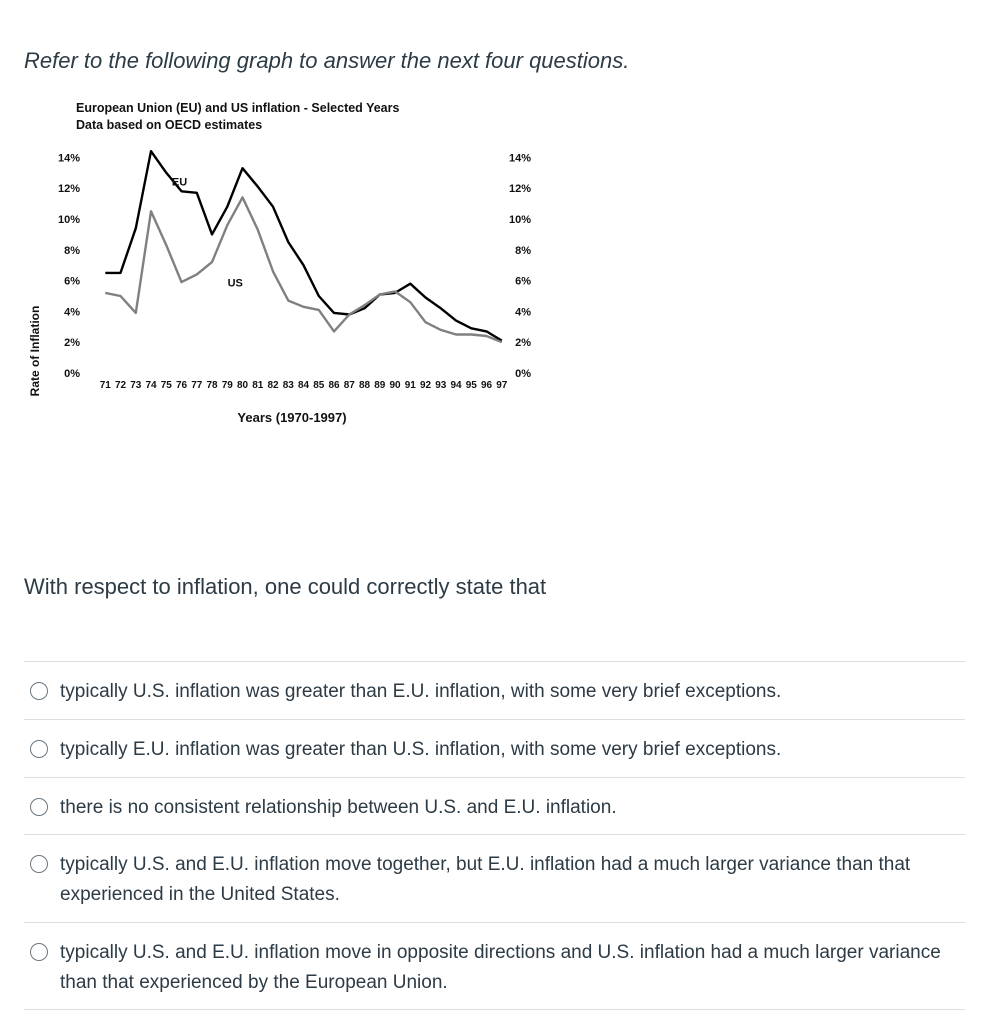 This screenshot has height=1024, width=986. What do you see at coordinates (291, 417) in the screenshot?
I see `x-axis-label: Years (1970-1997)` at bounding box center [291, 417].